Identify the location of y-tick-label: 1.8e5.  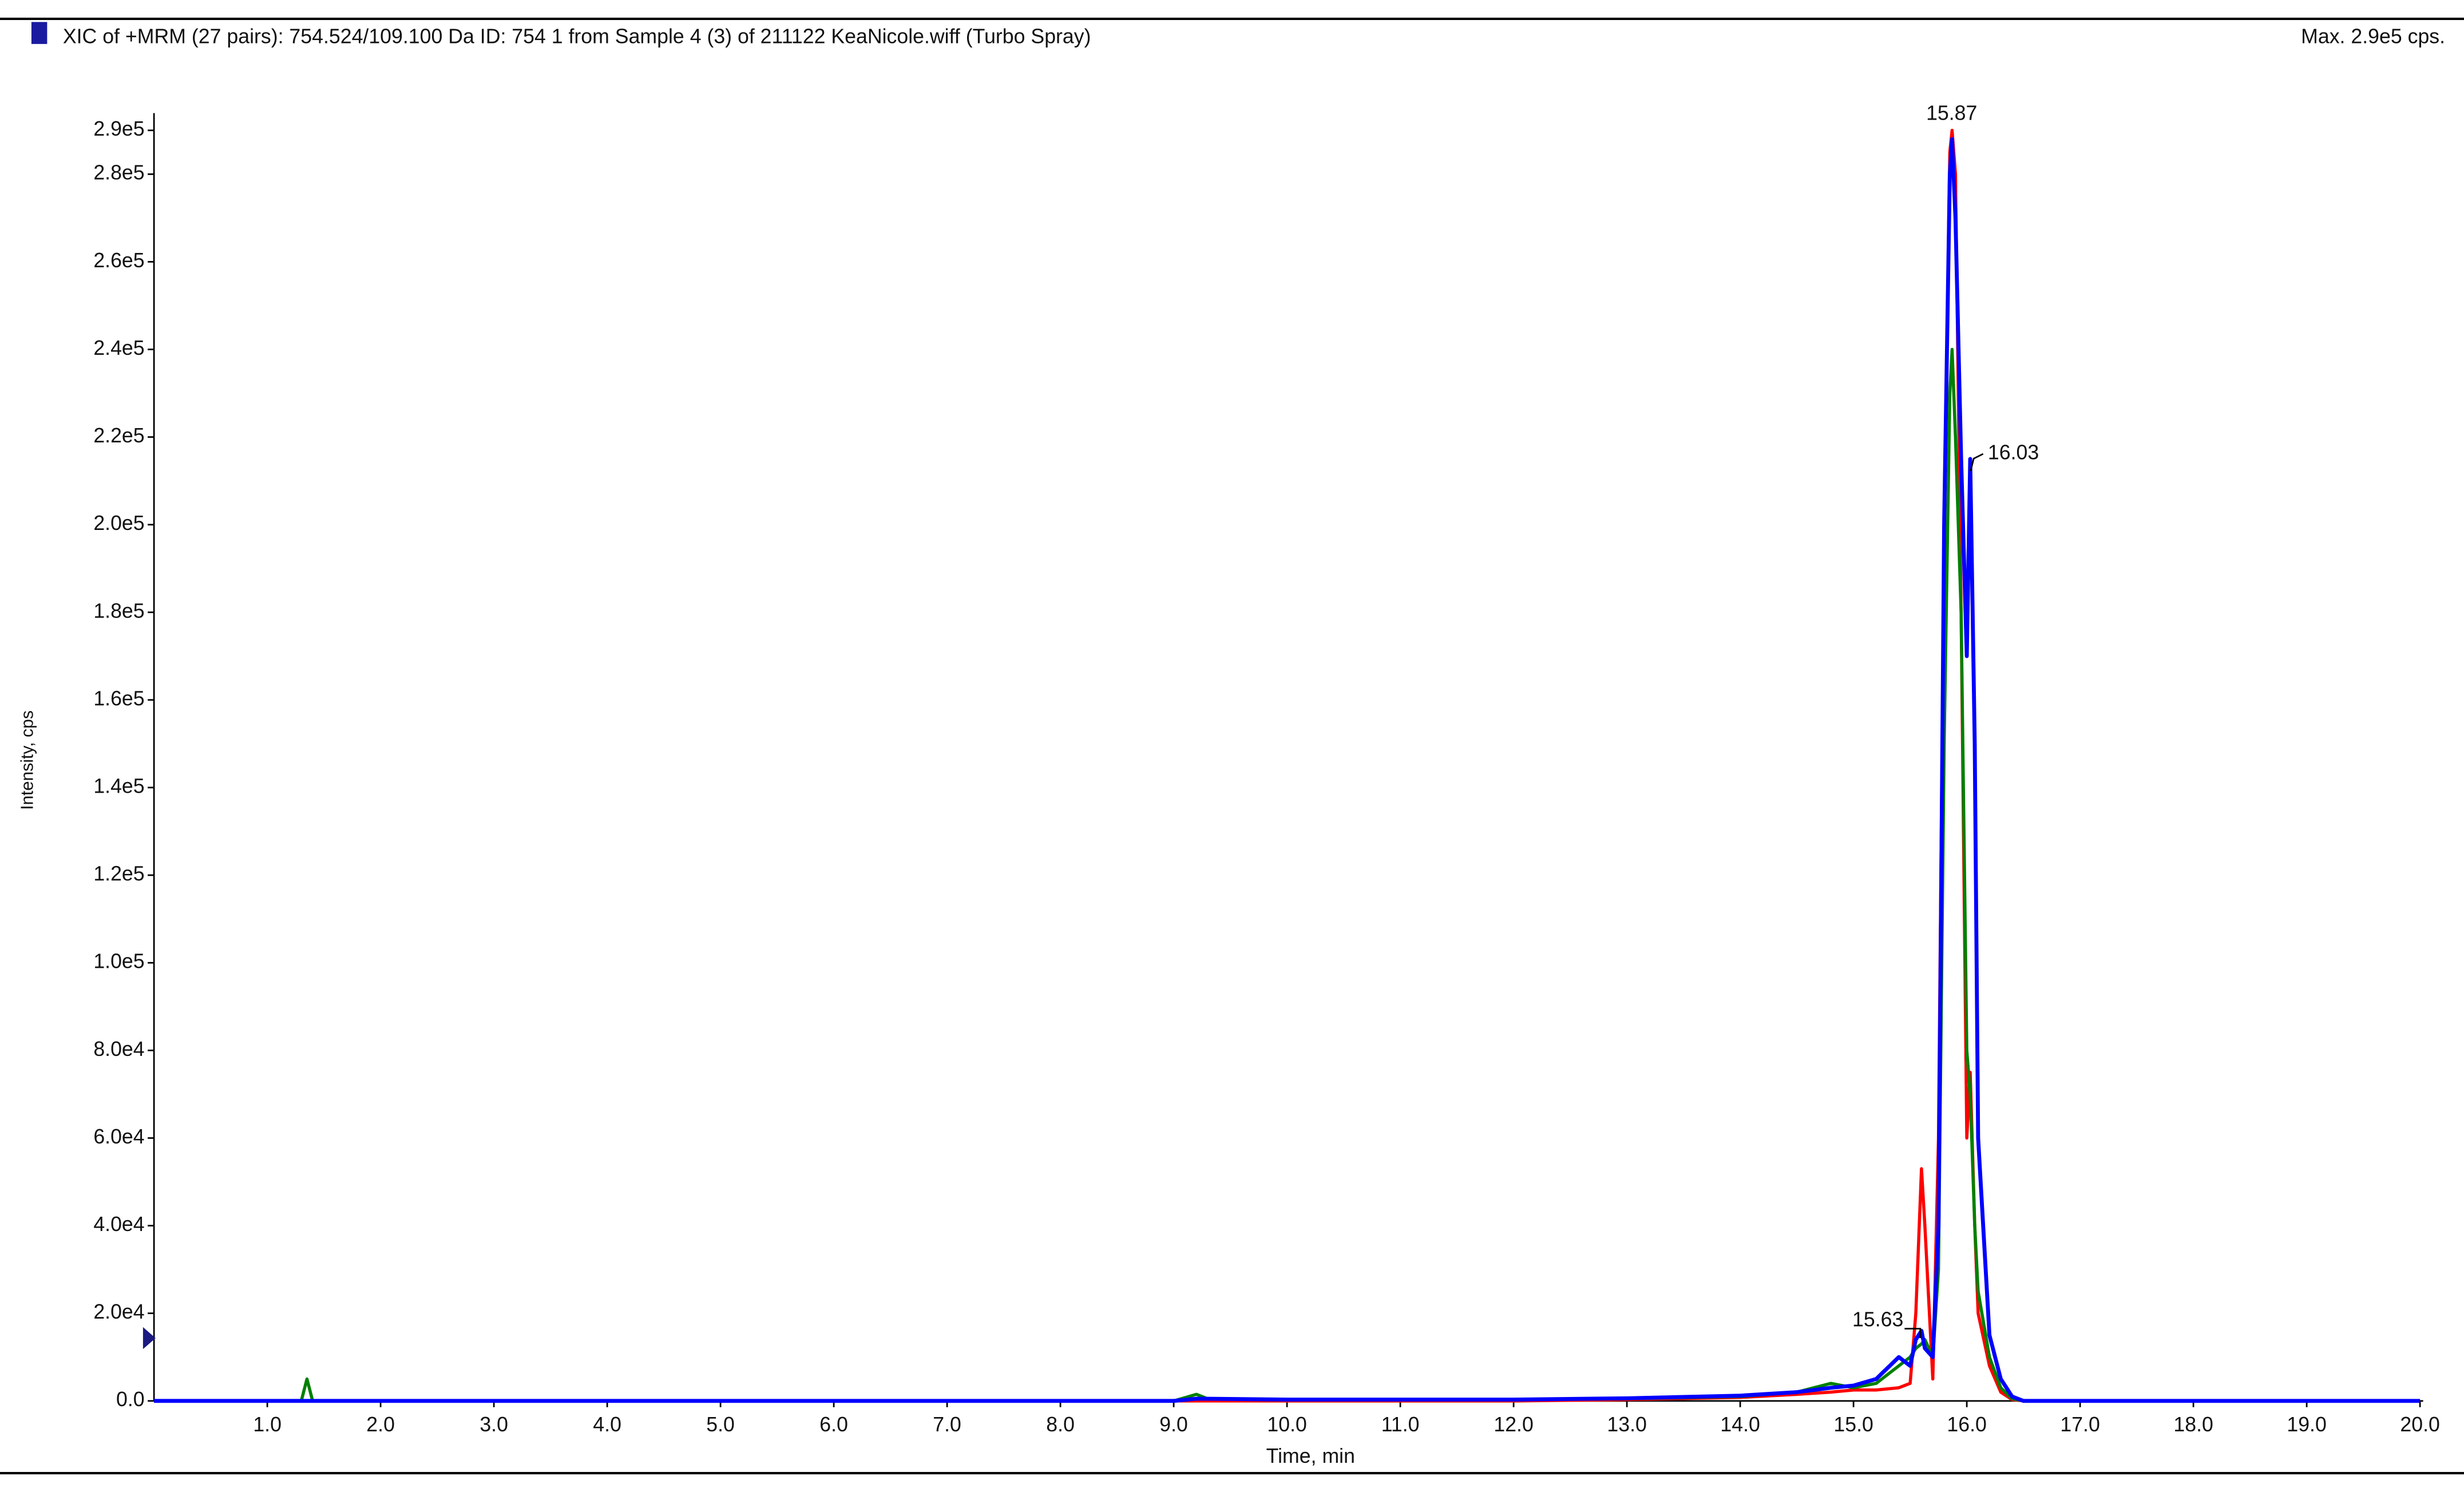
(118, 610).